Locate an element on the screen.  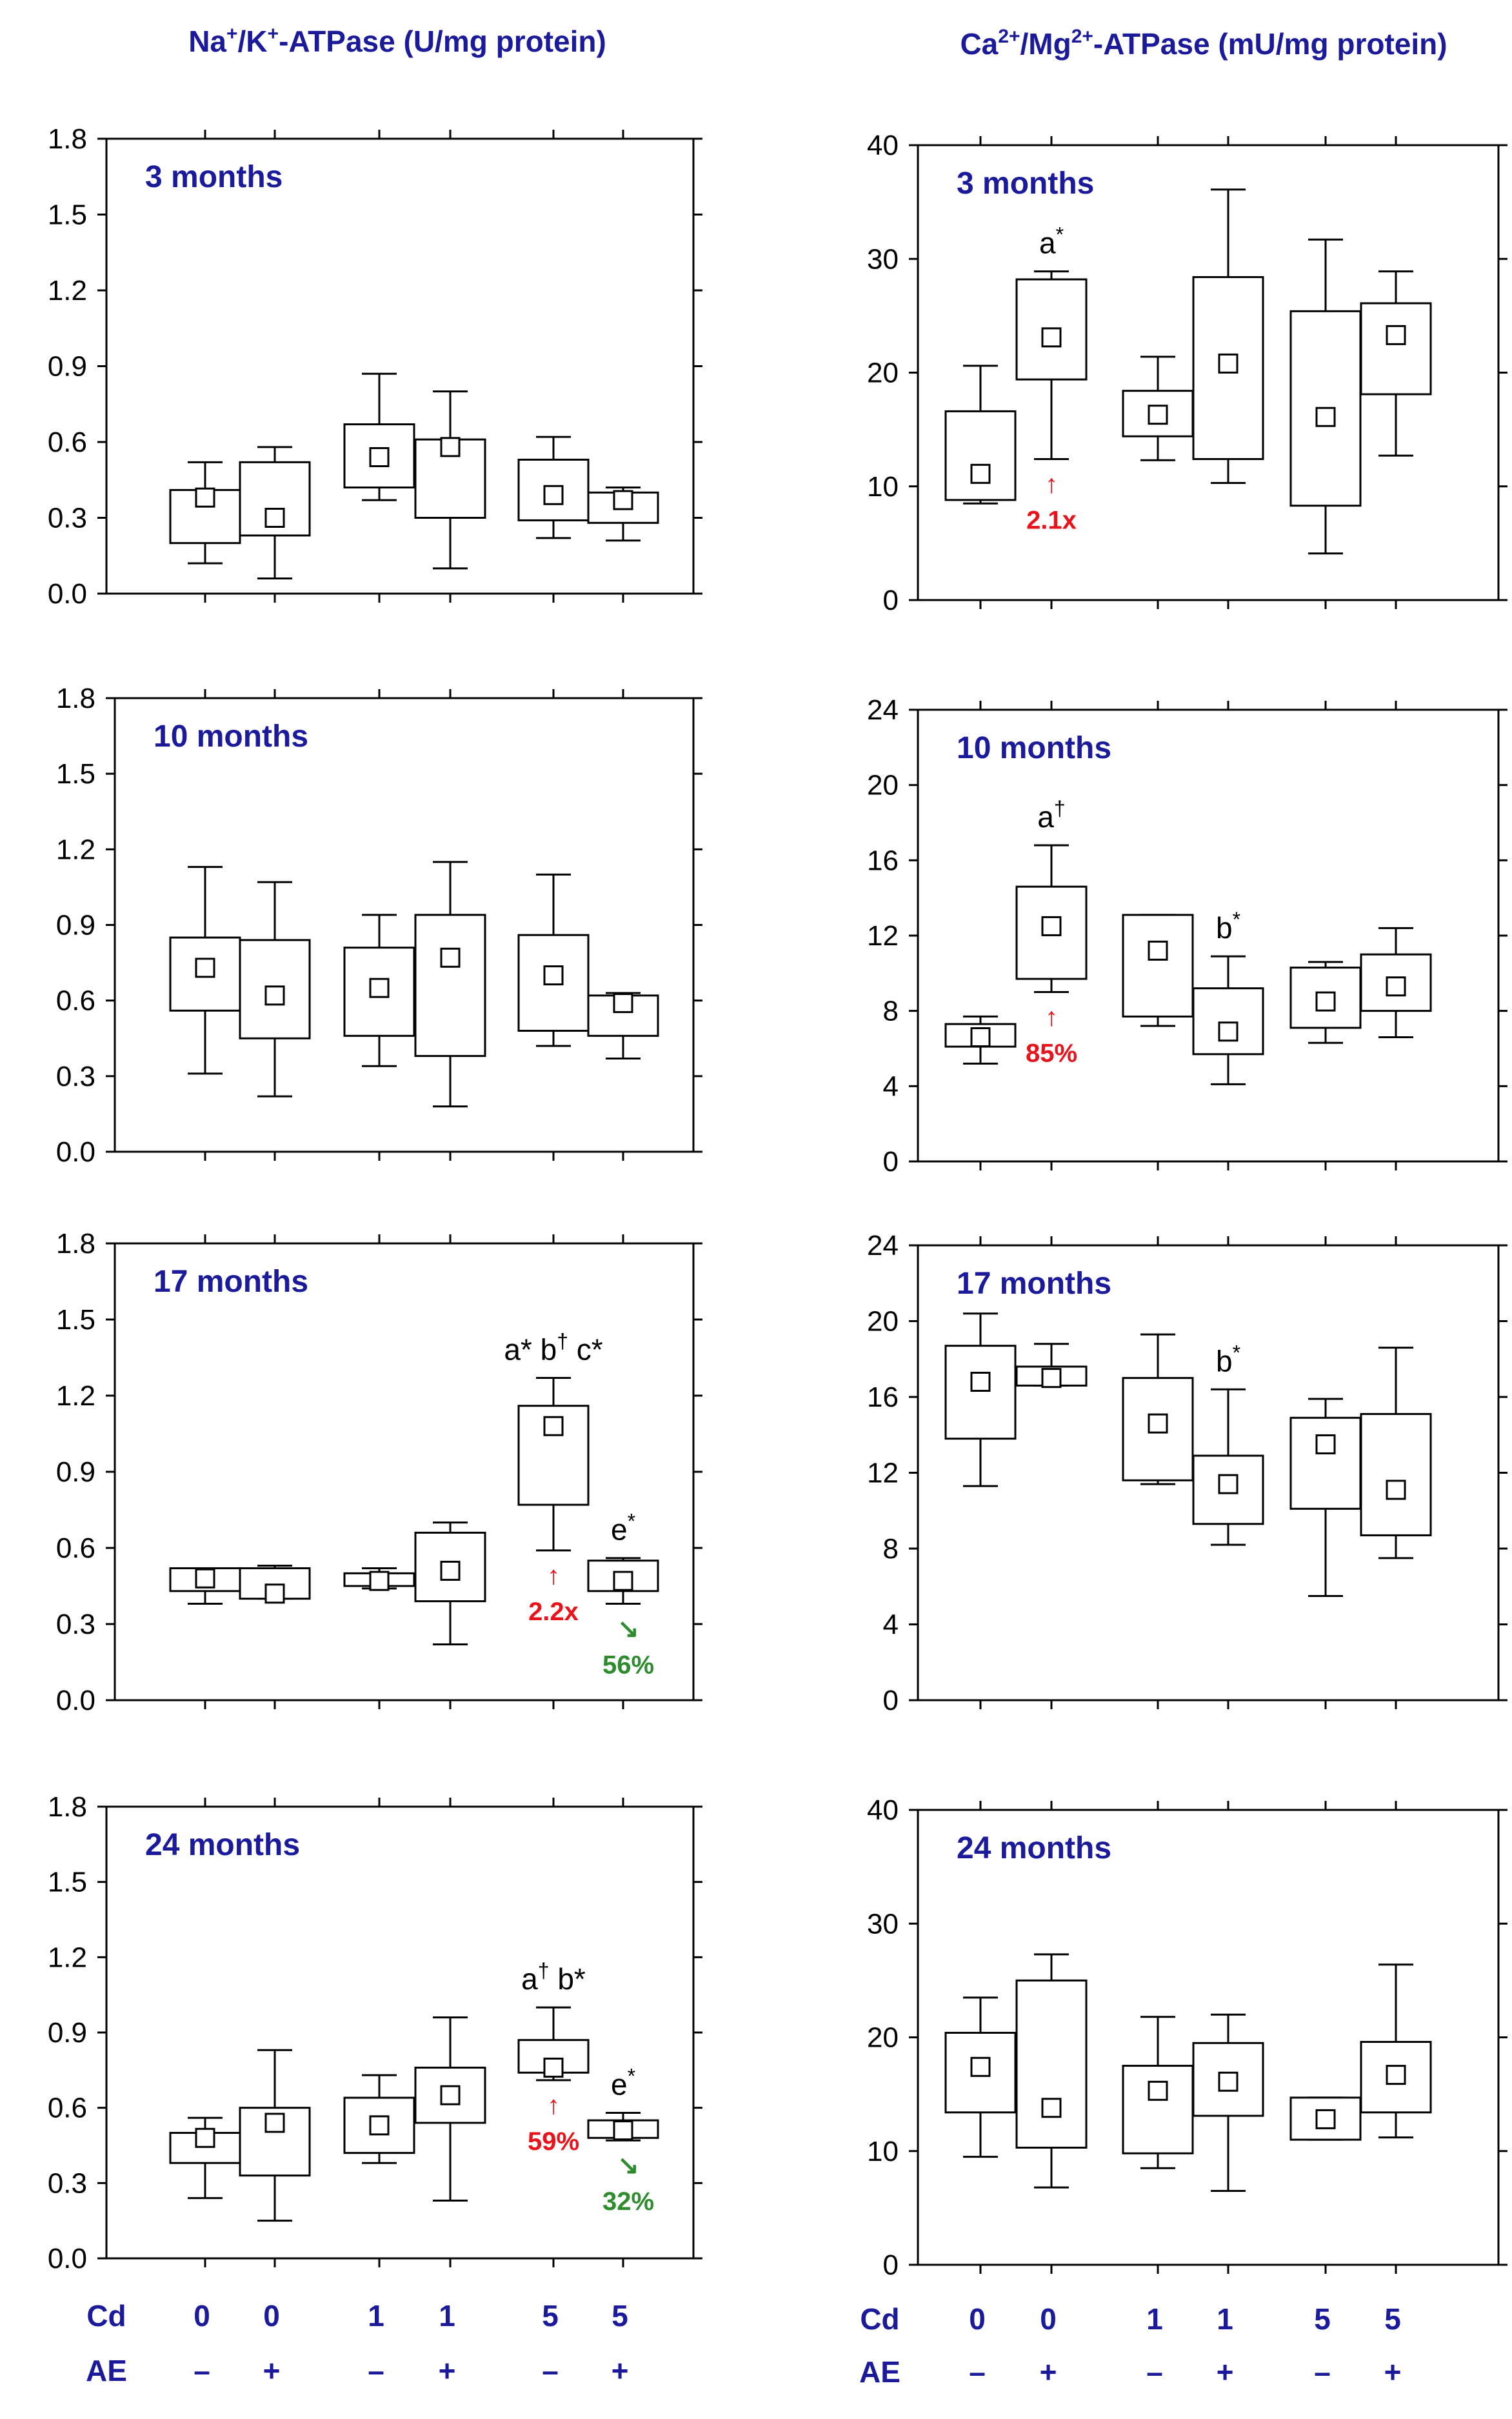
y-tick-label: 8 is located at coordinates (891, 1011).